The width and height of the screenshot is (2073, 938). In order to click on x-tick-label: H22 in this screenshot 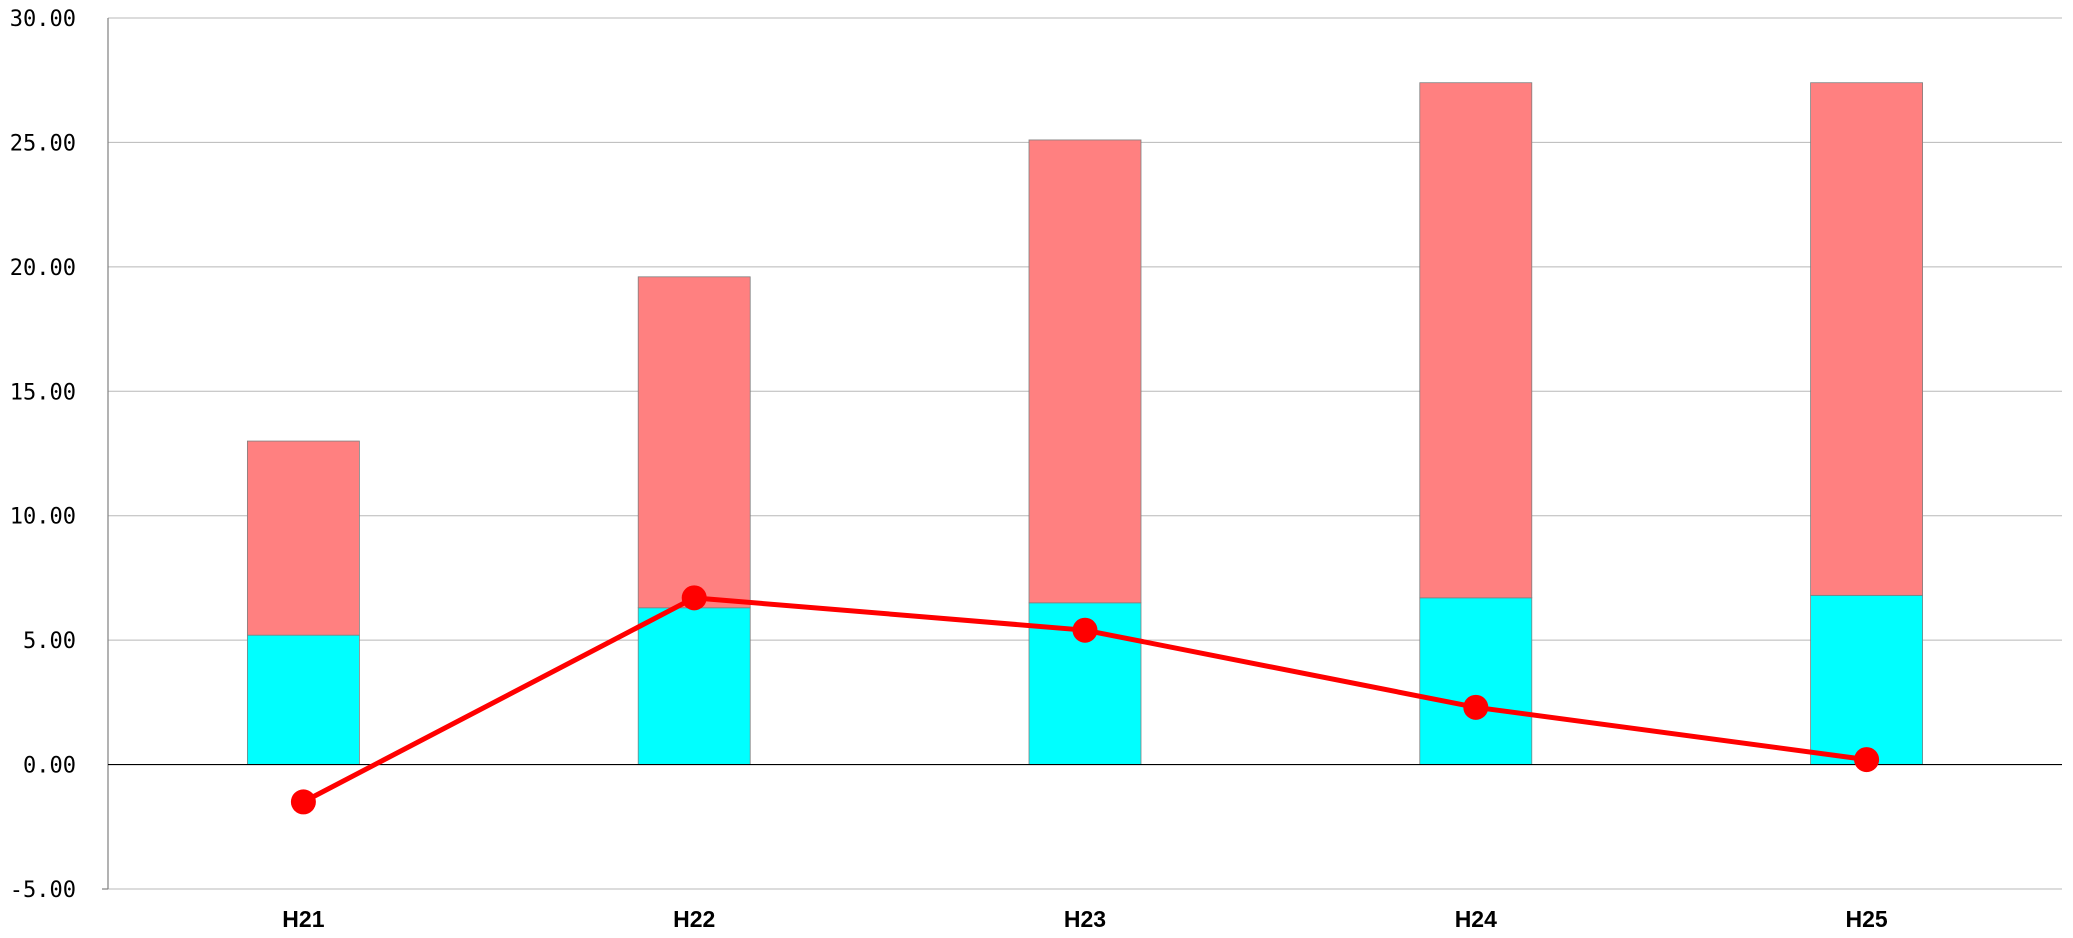, I will do `click(694, 919)`.